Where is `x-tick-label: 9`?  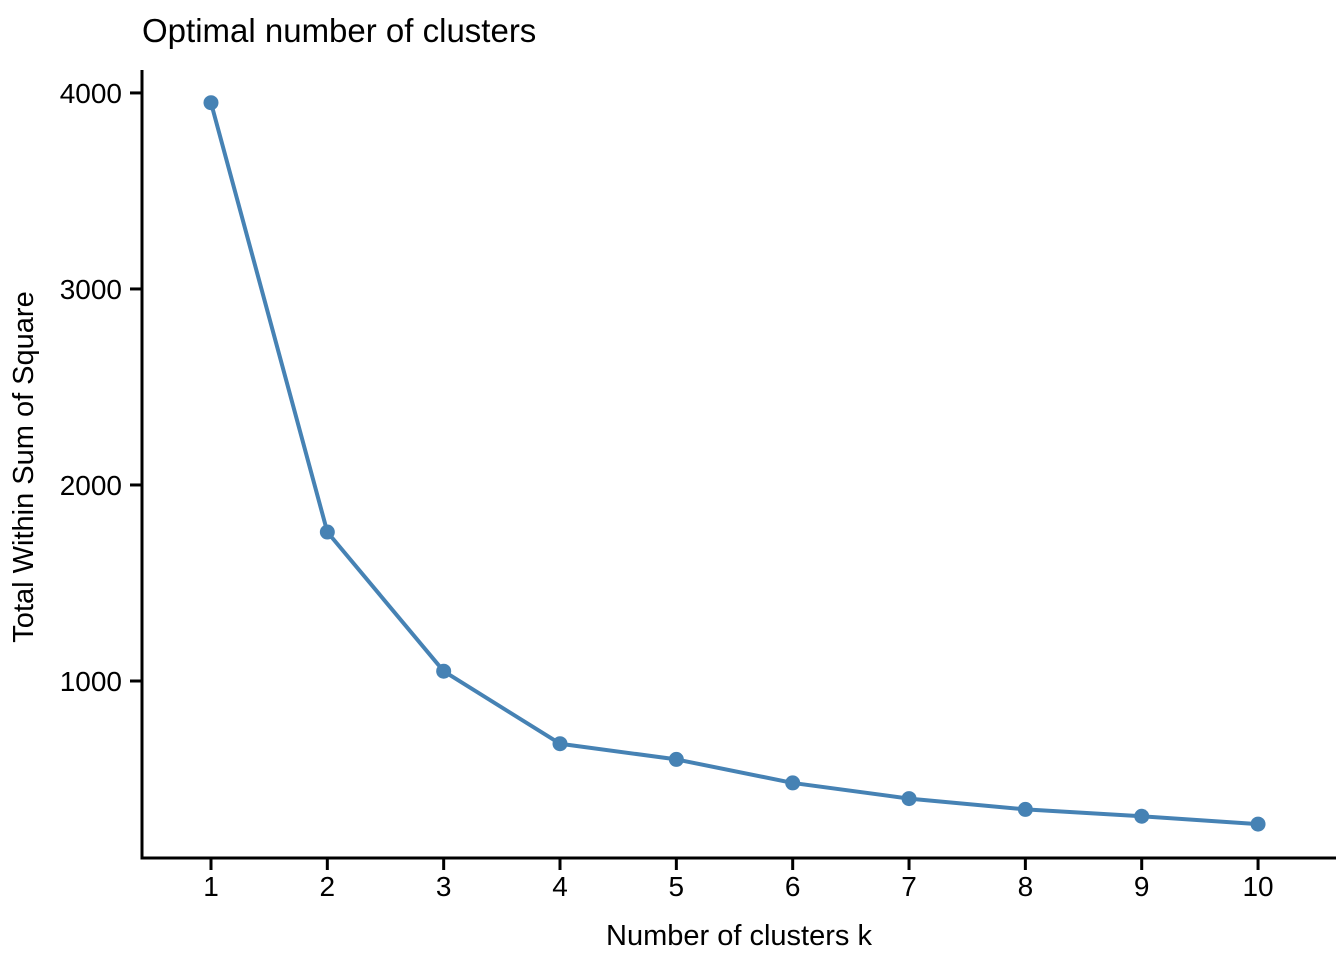 x-tick-label: 9 is located at coordinates (1142, 886).